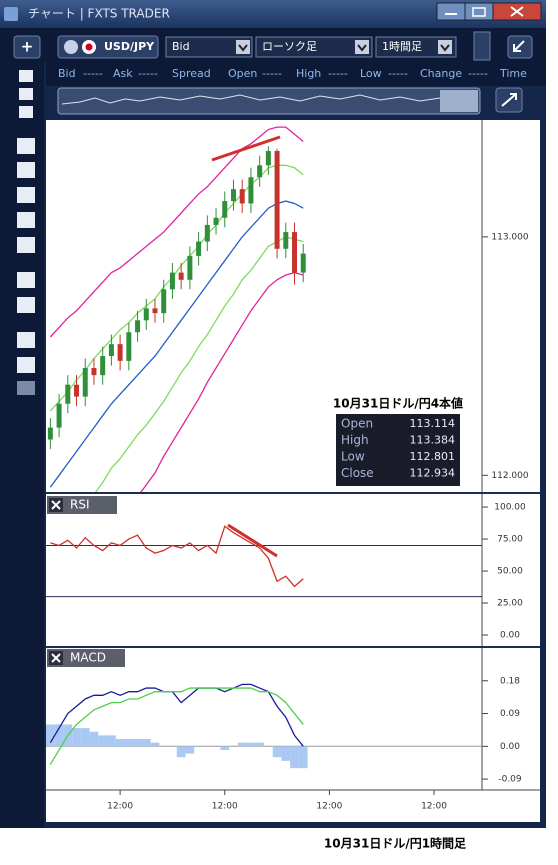 This screenshot has height=865, width=558. What do you see at coordinates (371, 73) in the screenshot?
I see `info-label: Low` at bounding box center [371, 73].